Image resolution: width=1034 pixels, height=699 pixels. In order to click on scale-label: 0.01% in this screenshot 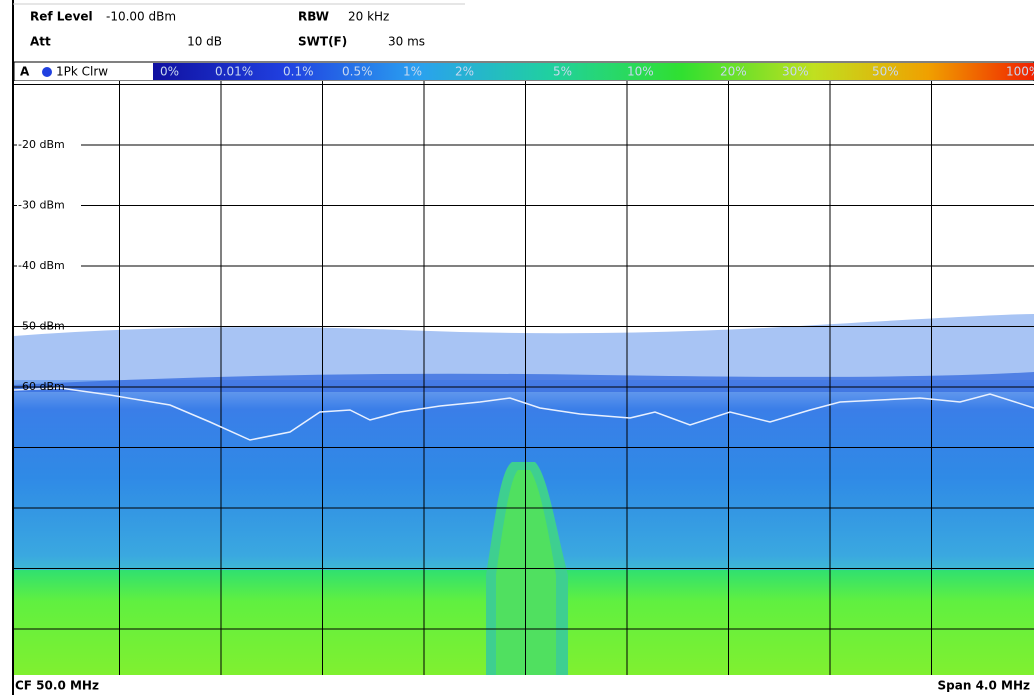, I will do `click(234, 72)`.